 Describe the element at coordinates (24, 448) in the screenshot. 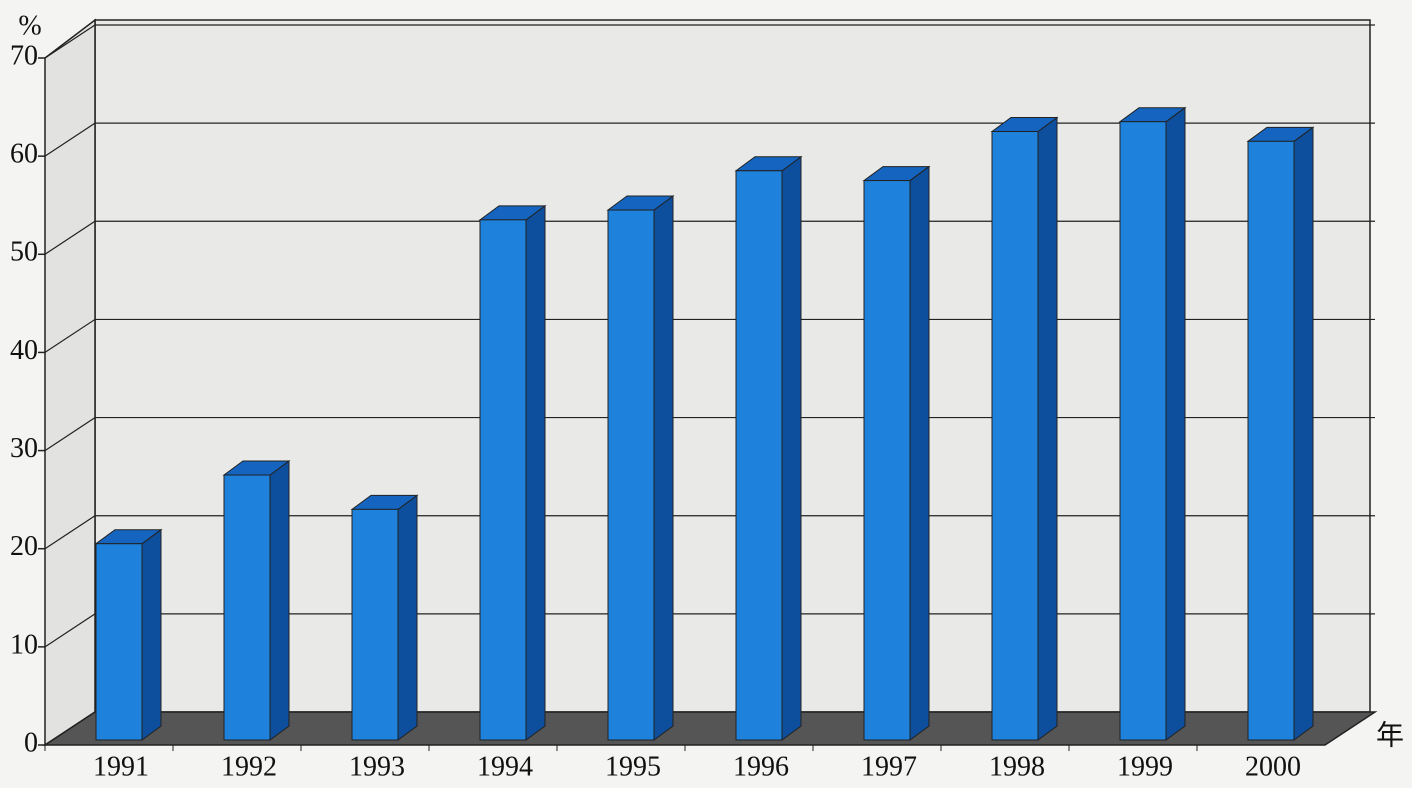

I see `y-tick-label: 30` at that location.